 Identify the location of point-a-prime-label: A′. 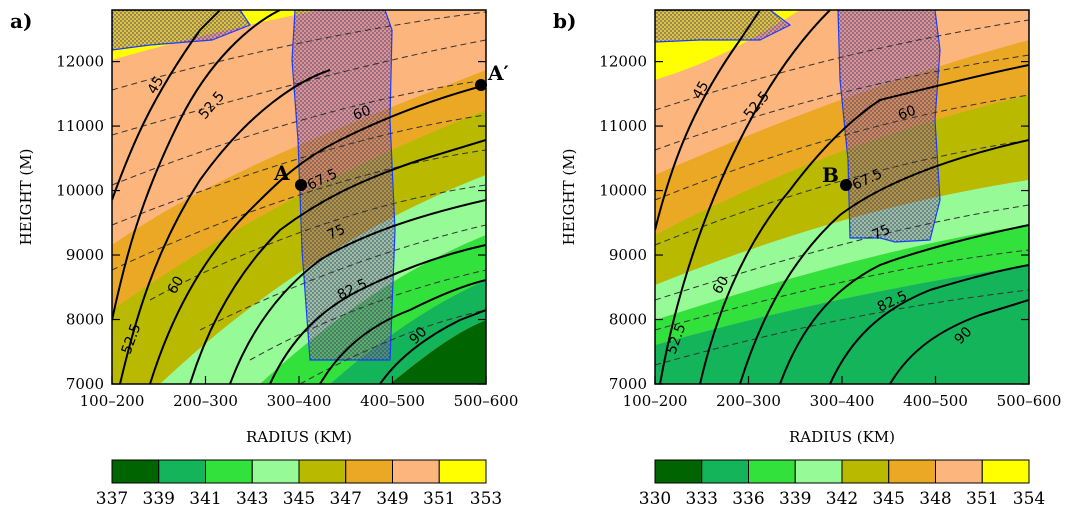
(498, 73).